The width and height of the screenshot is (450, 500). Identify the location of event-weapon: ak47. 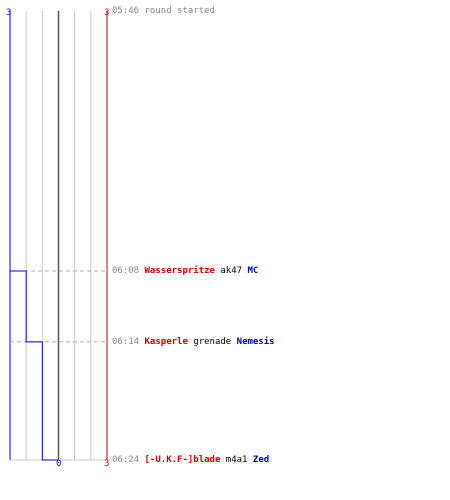
(231, 270).